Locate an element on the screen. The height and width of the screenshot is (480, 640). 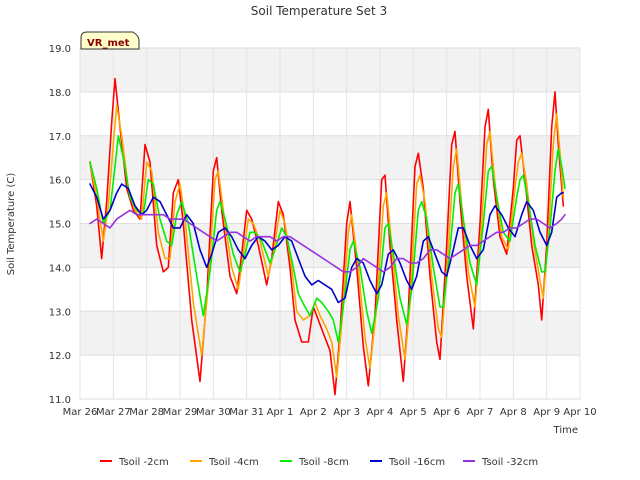
x-tick-label: Mar 28 is located at coordinates (146, 412).